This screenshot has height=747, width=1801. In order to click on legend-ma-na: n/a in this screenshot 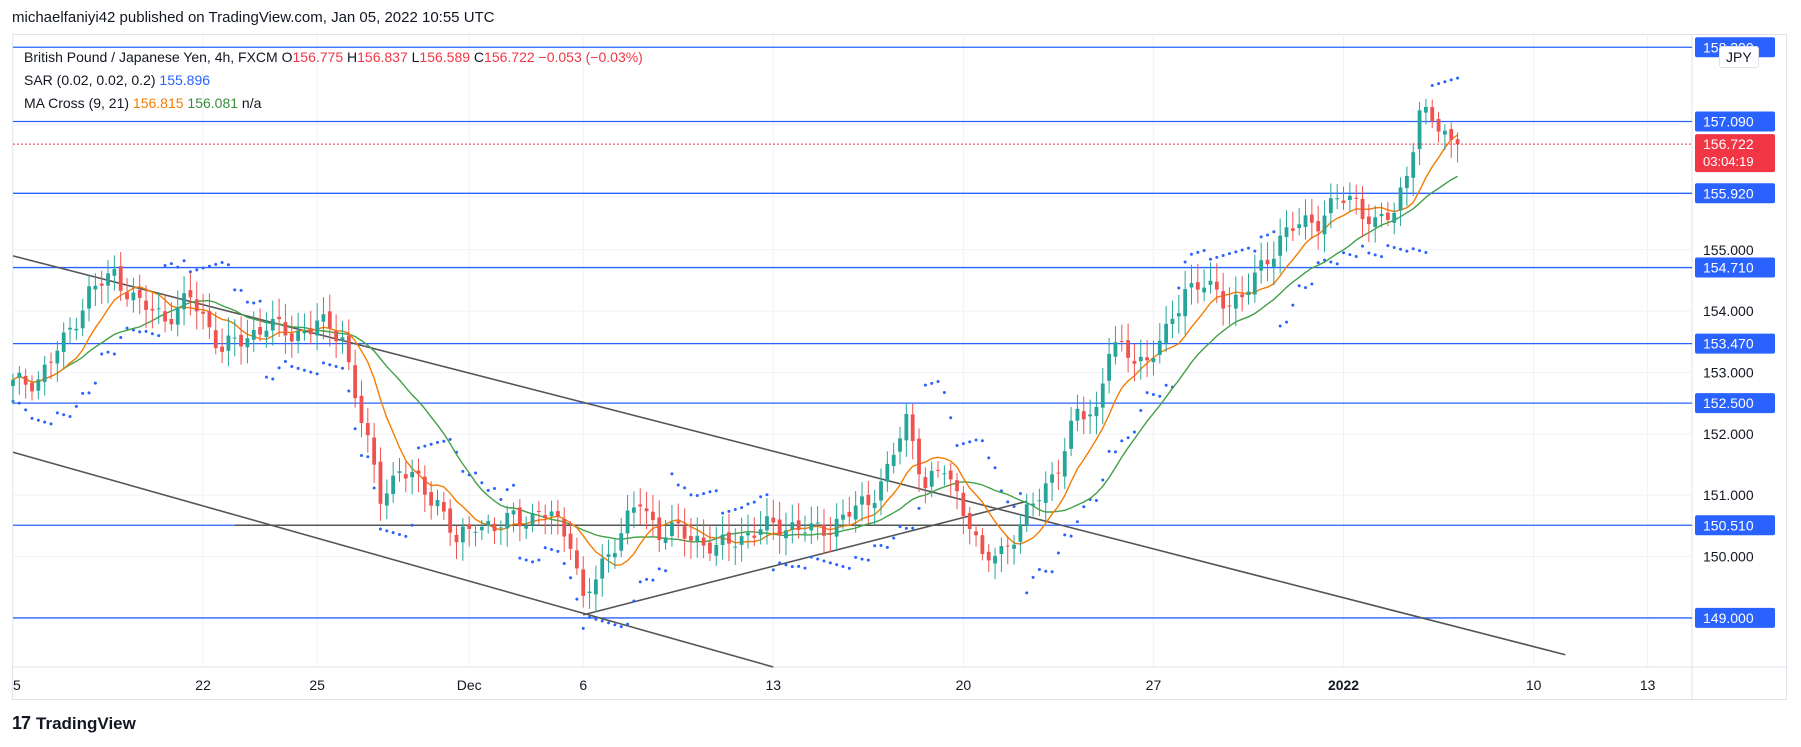, I will do `click(251, 103)`.